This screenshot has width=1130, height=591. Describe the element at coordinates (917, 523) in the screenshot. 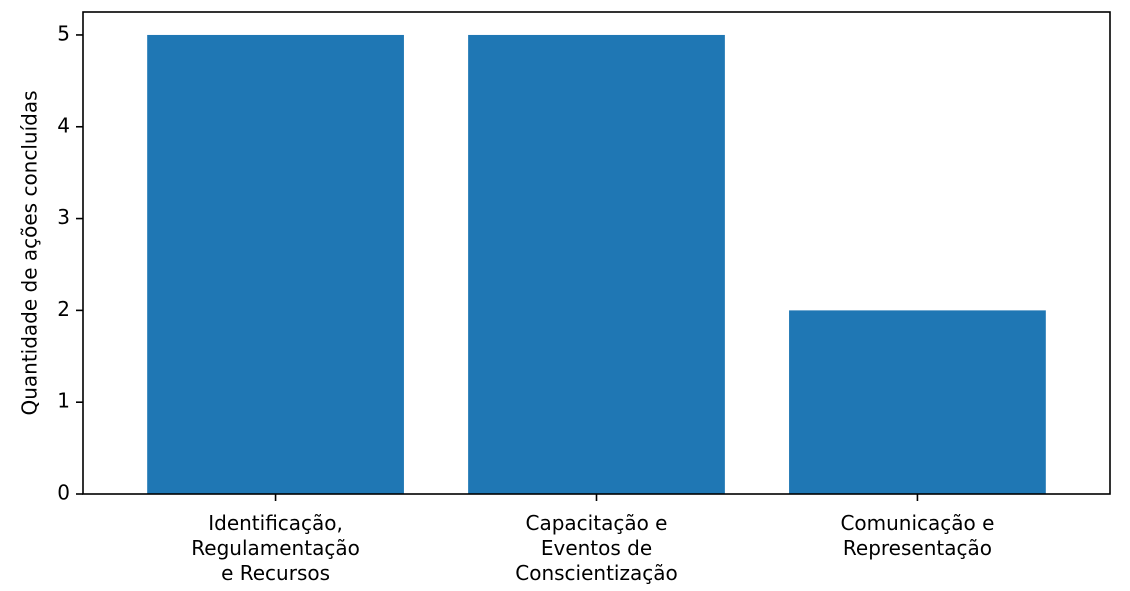

I see `x-tick-label: Comunicação e` at that location.